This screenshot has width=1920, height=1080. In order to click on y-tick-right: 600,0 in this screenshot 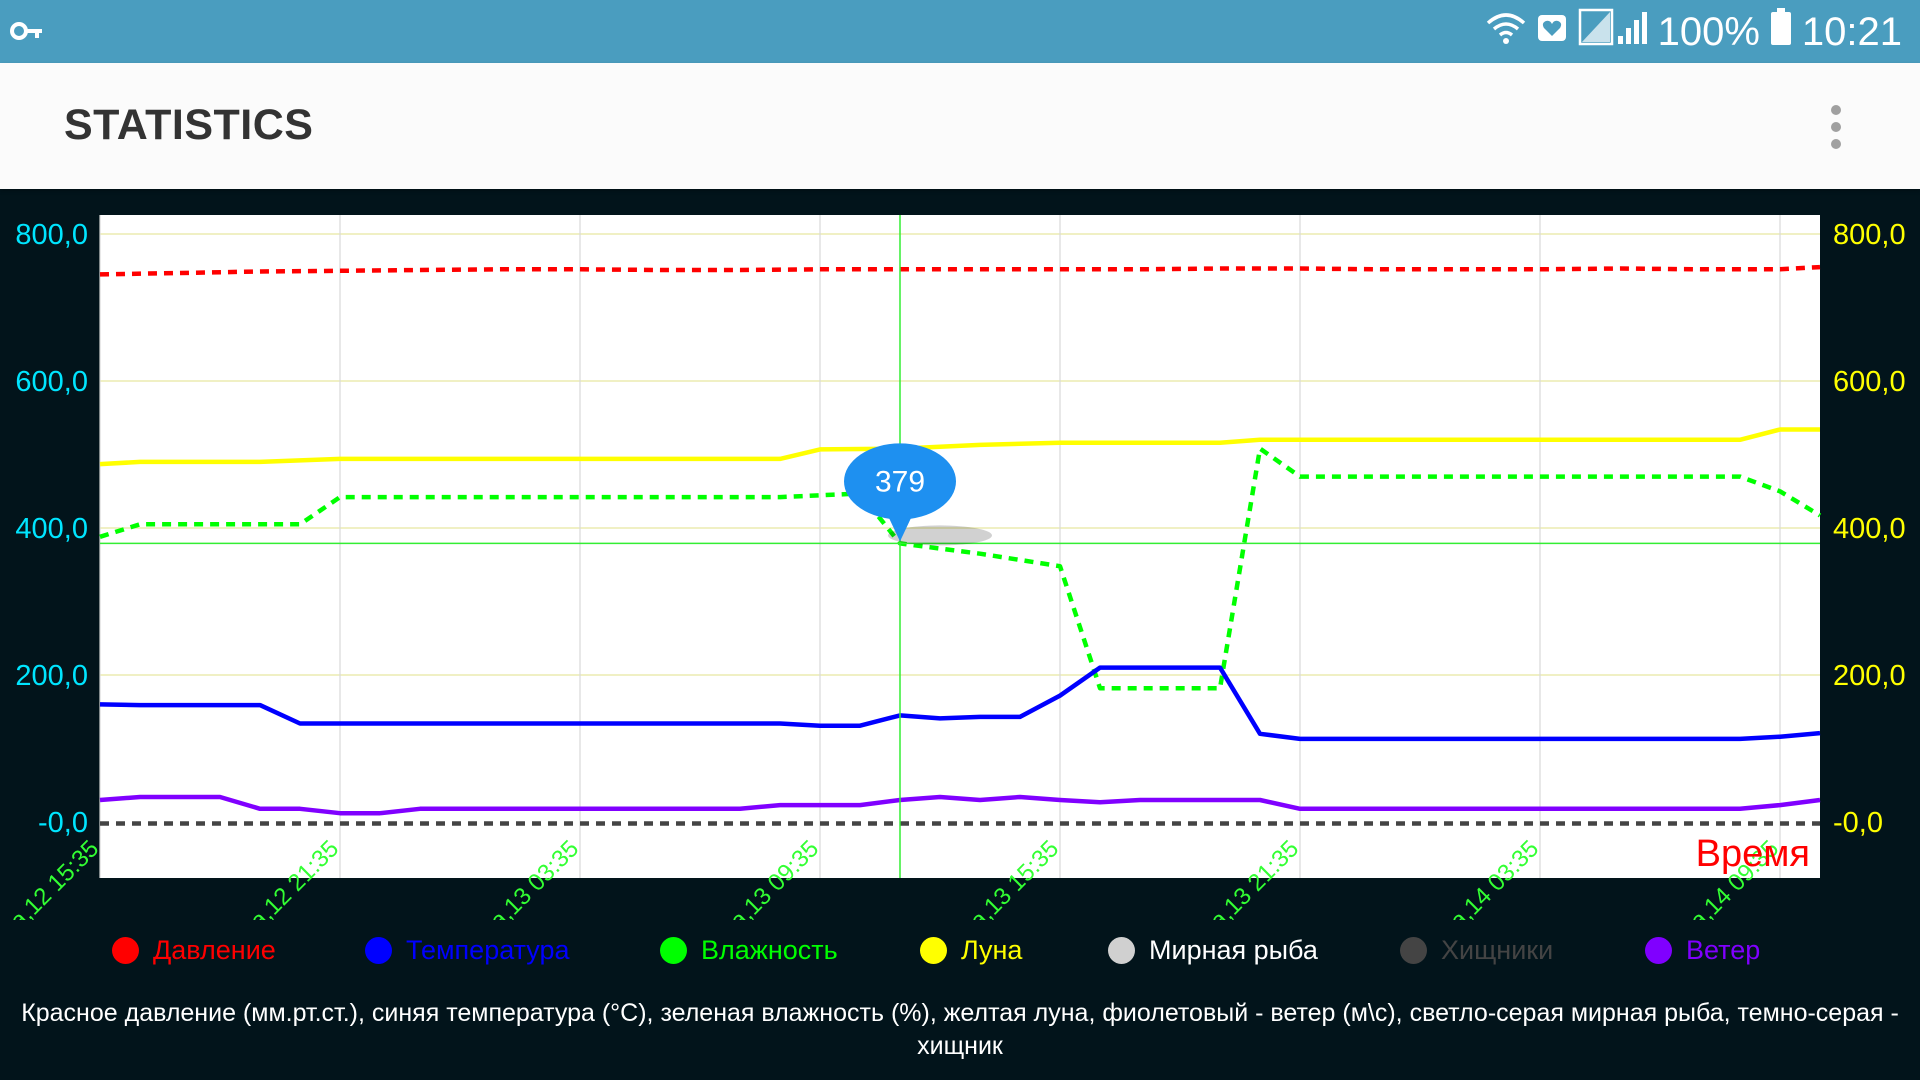, I will do `click(1869, 382)`.